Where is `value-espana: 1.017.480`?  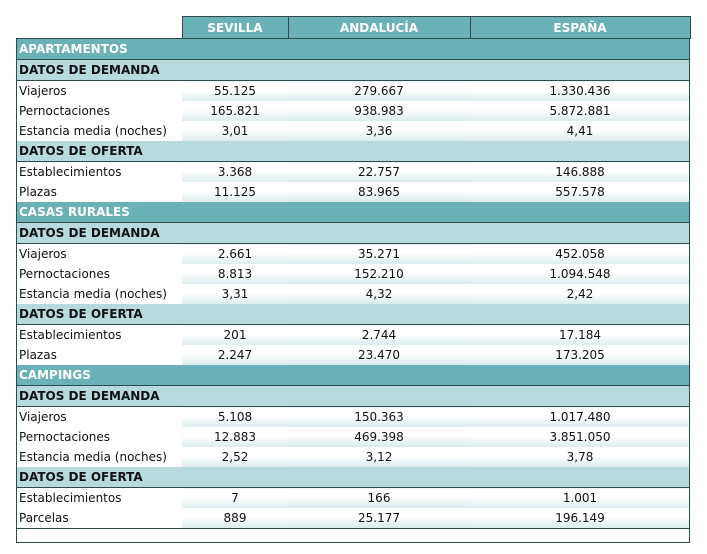
value-espana: 1.017.480 is located at coordinates (580, 416).